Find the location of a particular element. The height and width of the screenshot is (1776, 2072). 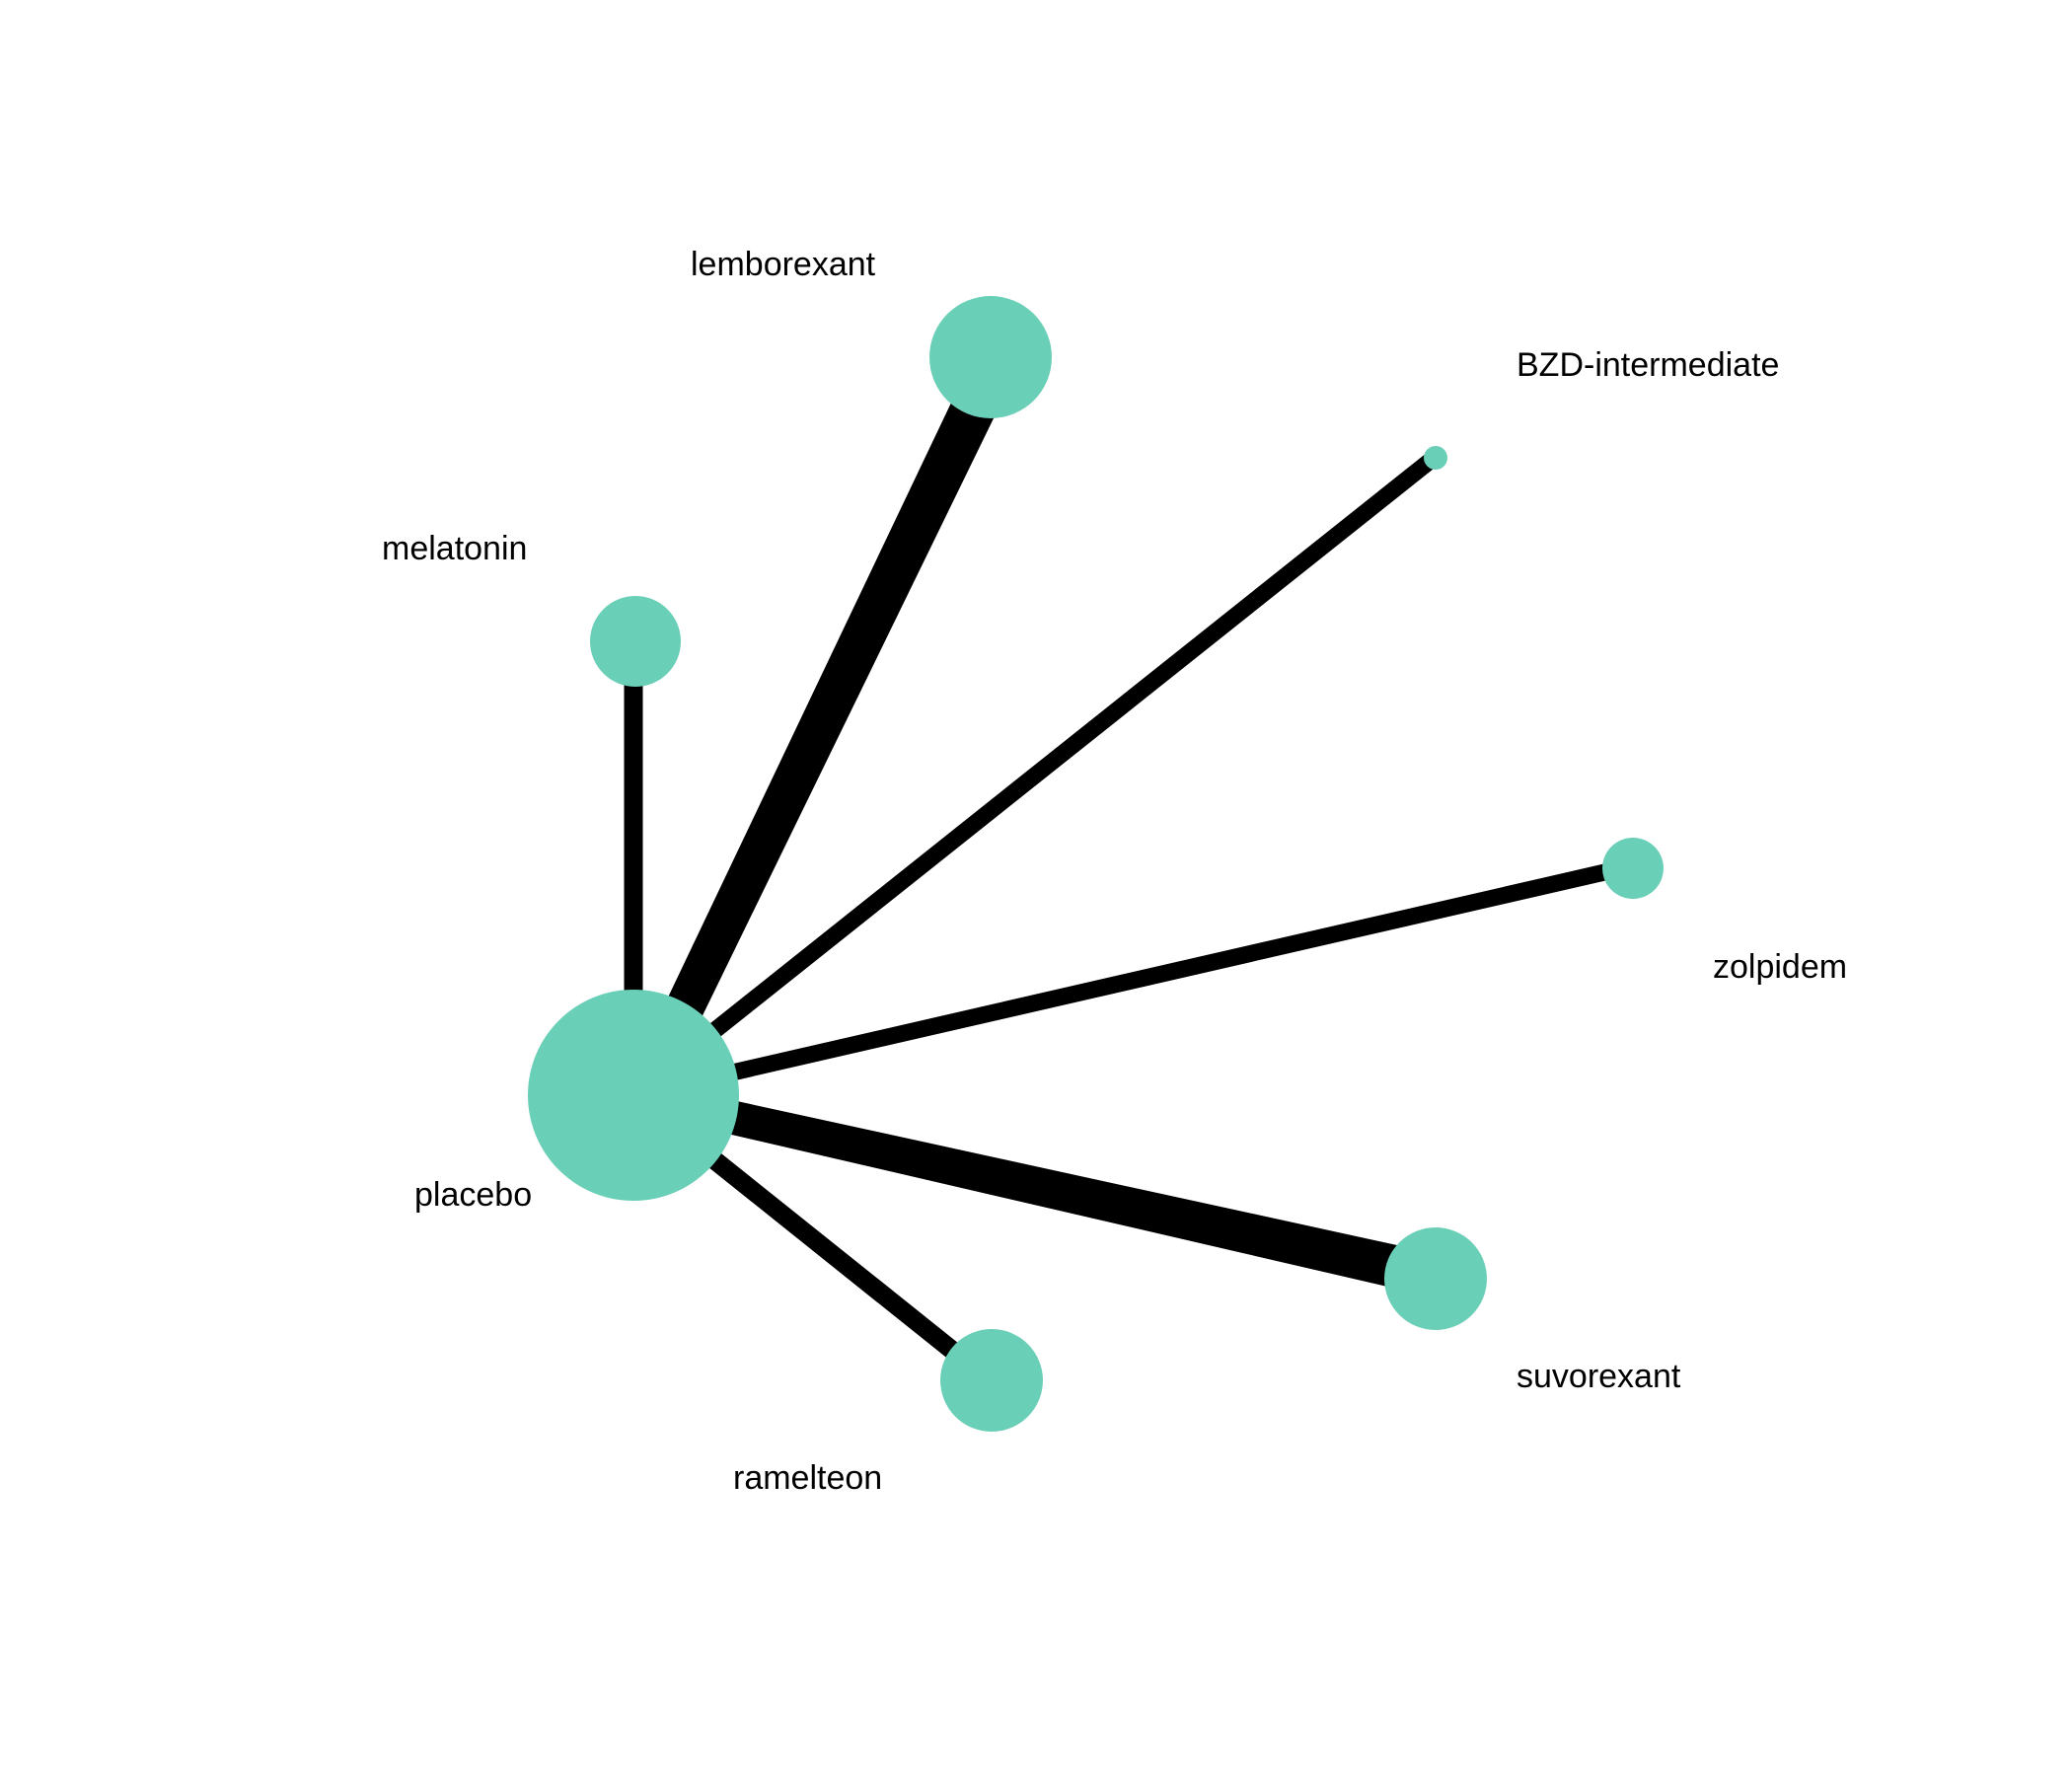

edge-placebo-suvorexant is located at coordinates (1033, 1187).